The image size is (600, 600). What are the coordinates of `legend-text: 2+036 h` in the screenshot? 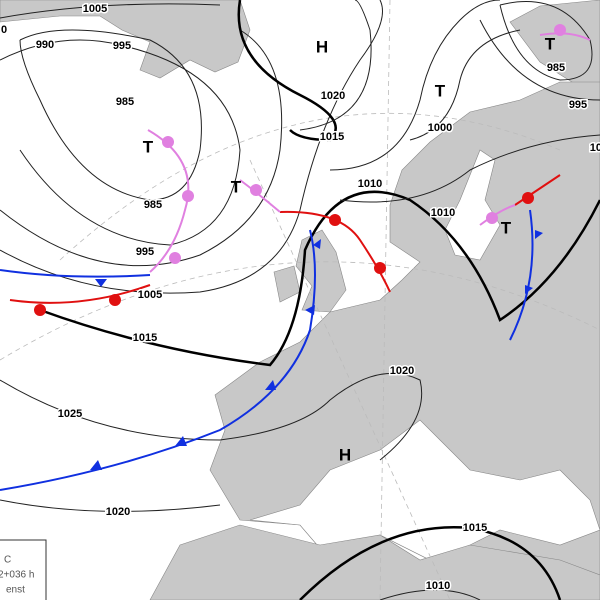 It's located at (17, 575).